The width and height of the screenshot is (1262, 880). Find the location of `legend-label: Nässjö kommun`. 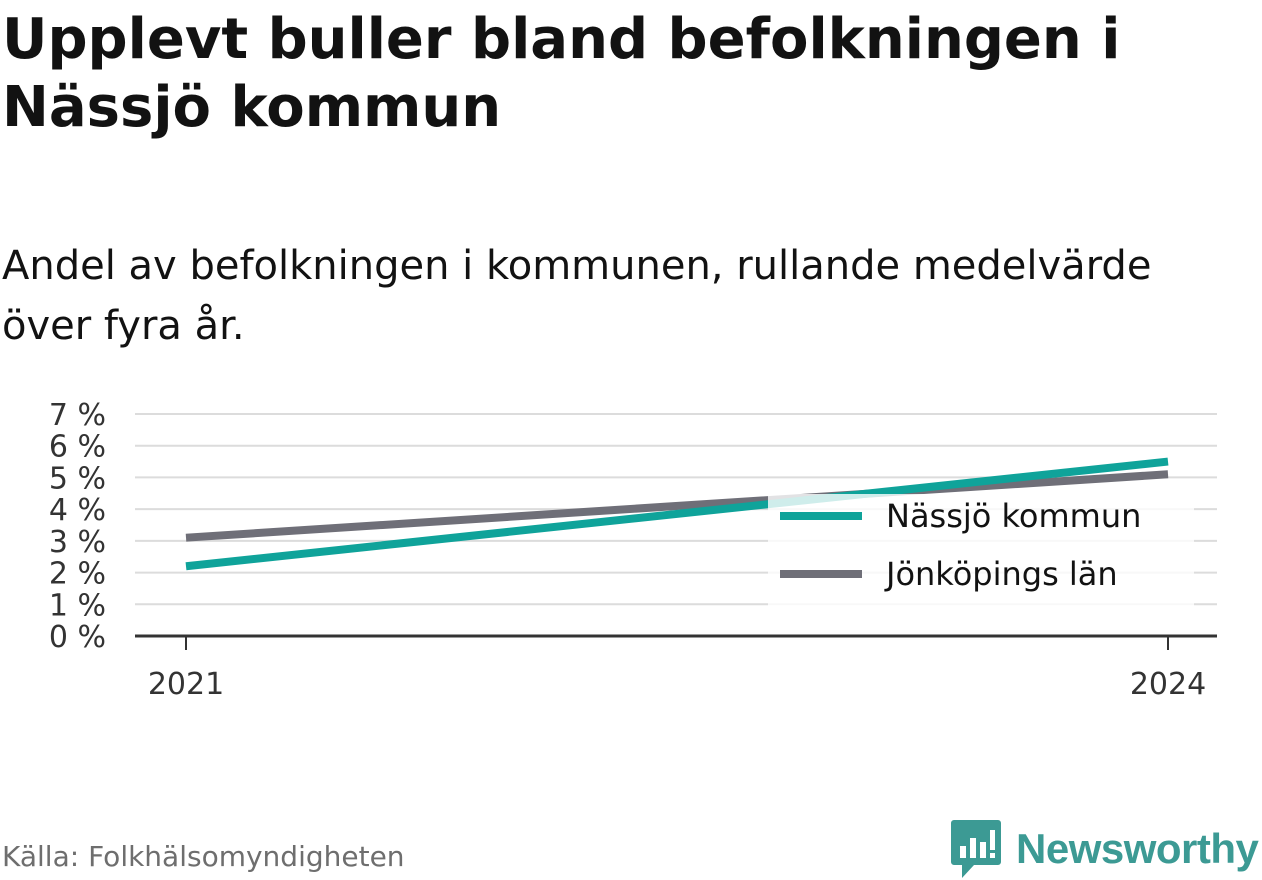

legend-label: Nässjö kommun is located at coordinates (1013, 516).